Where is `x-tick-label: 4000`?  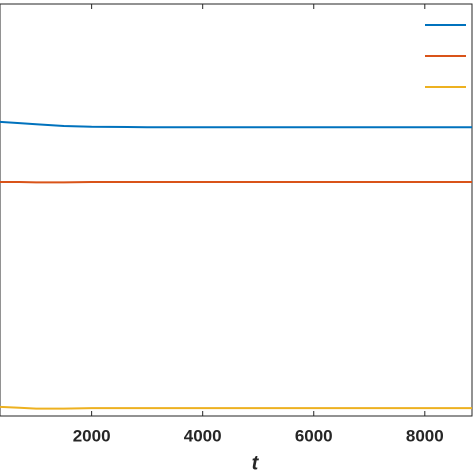 x-tick-label: 4000 is located at coordinates (203, 435).